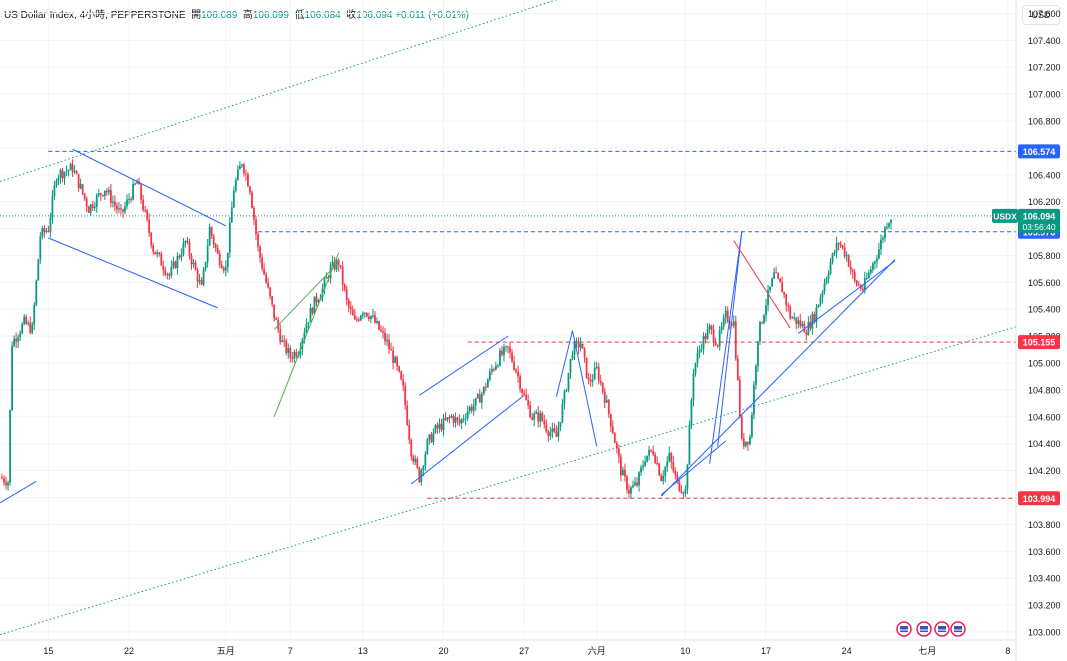 This screenshot has width=1067, height=661. I want to click on y-tick-label: 103.400, so click(1044, 579).